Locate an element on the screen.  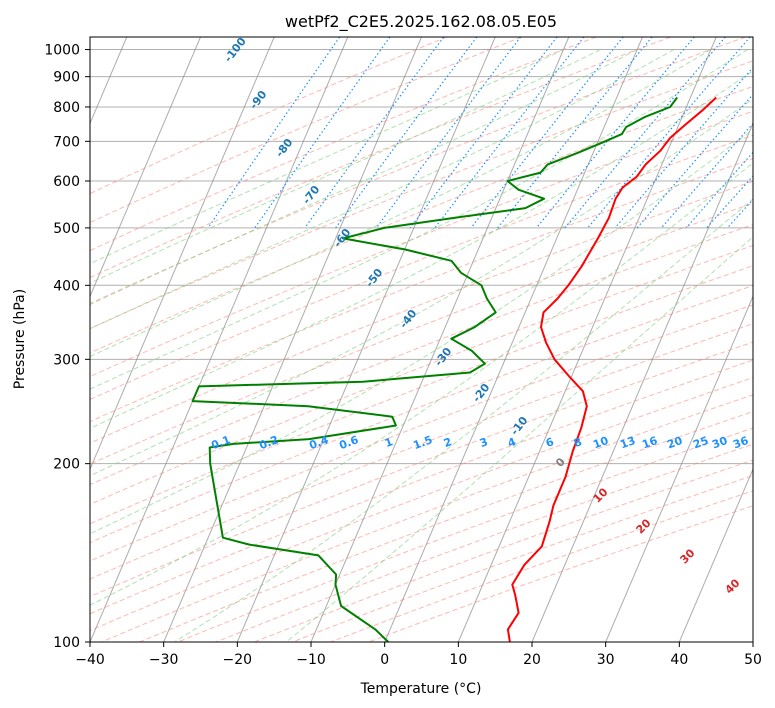
x-tick-label: 40 is located at coordinates (679, 660).